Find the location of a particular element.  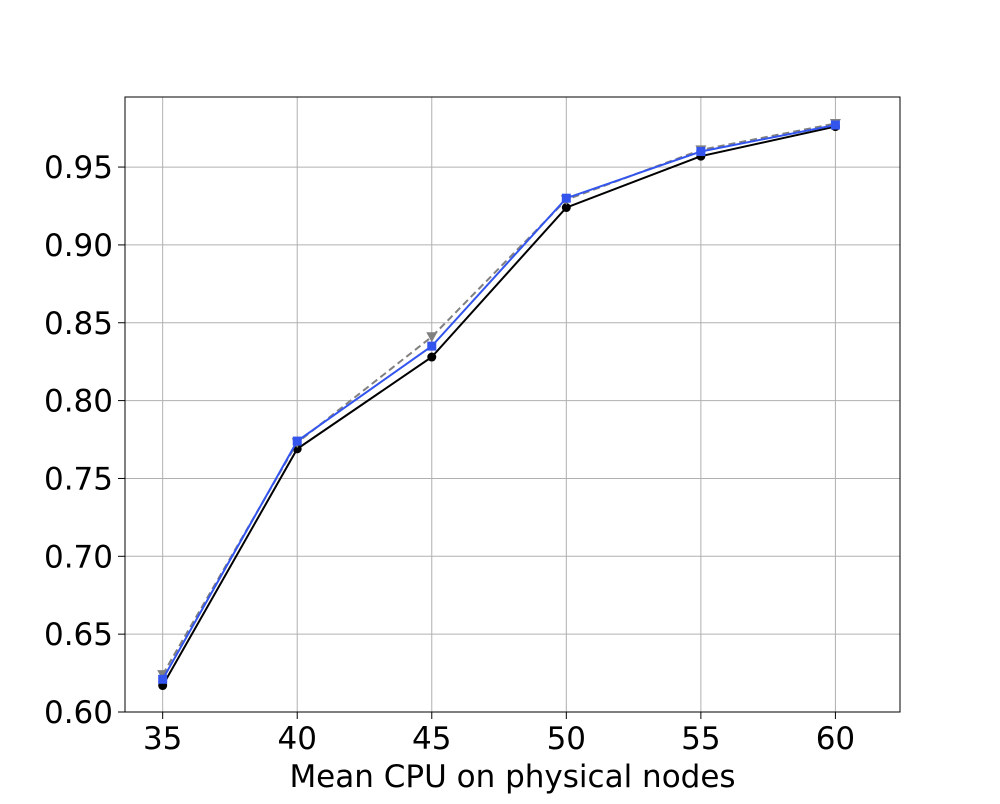

x-tick-label: 55 is located at coordinates (700, 739).